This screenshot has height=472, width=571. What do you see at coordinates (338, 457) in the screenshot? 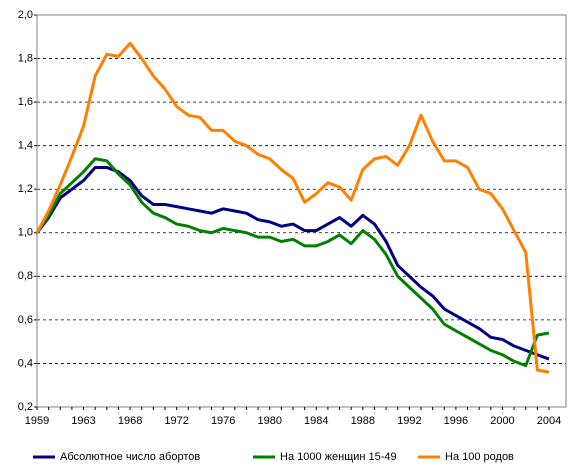
I see `legend-label: На 1000 женщин 15-49` at bounding box center [338, 457].